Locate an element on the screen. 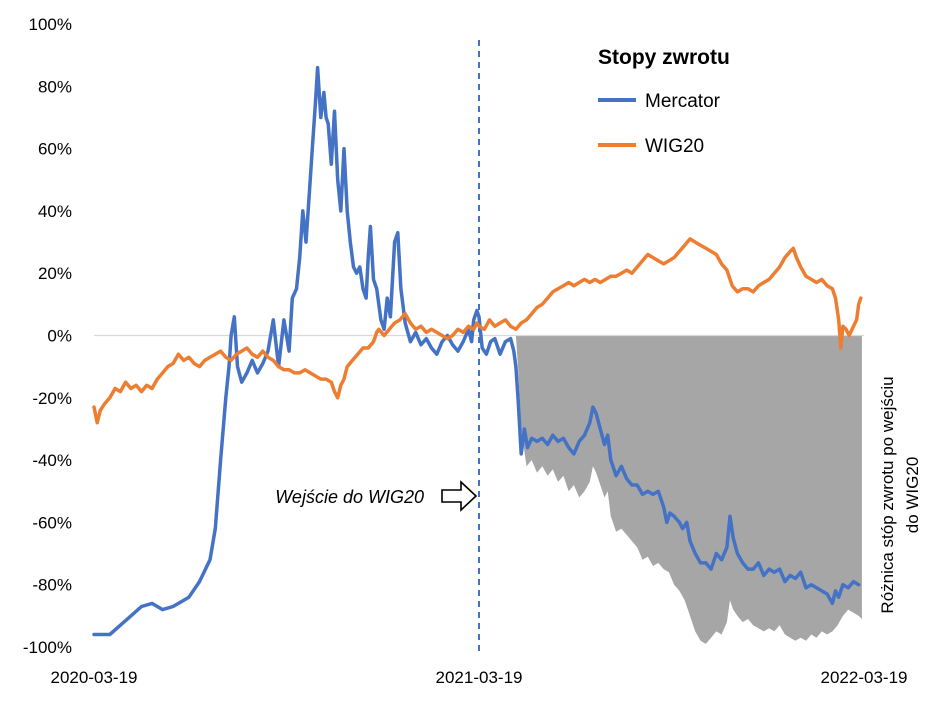 The height and width of the screenshot is (708, 946). shaded-label-line1: Różnica stóp zwrotu po wejściu is located at coordinates (887, 494).